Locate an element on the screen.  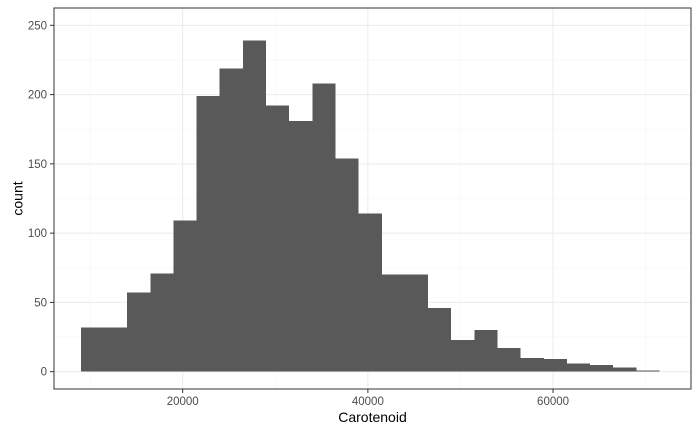
y-tick-label: 150 is located at coordinates (37, 165).